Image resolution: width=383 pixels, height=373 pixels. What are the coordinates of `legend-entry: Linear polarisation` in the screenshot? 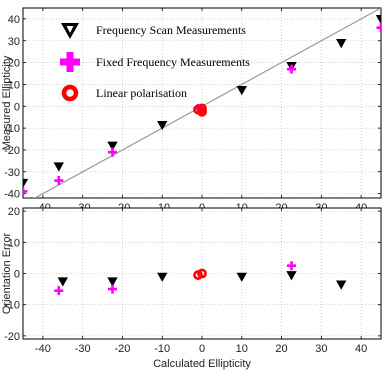 It's located at (124, 93).